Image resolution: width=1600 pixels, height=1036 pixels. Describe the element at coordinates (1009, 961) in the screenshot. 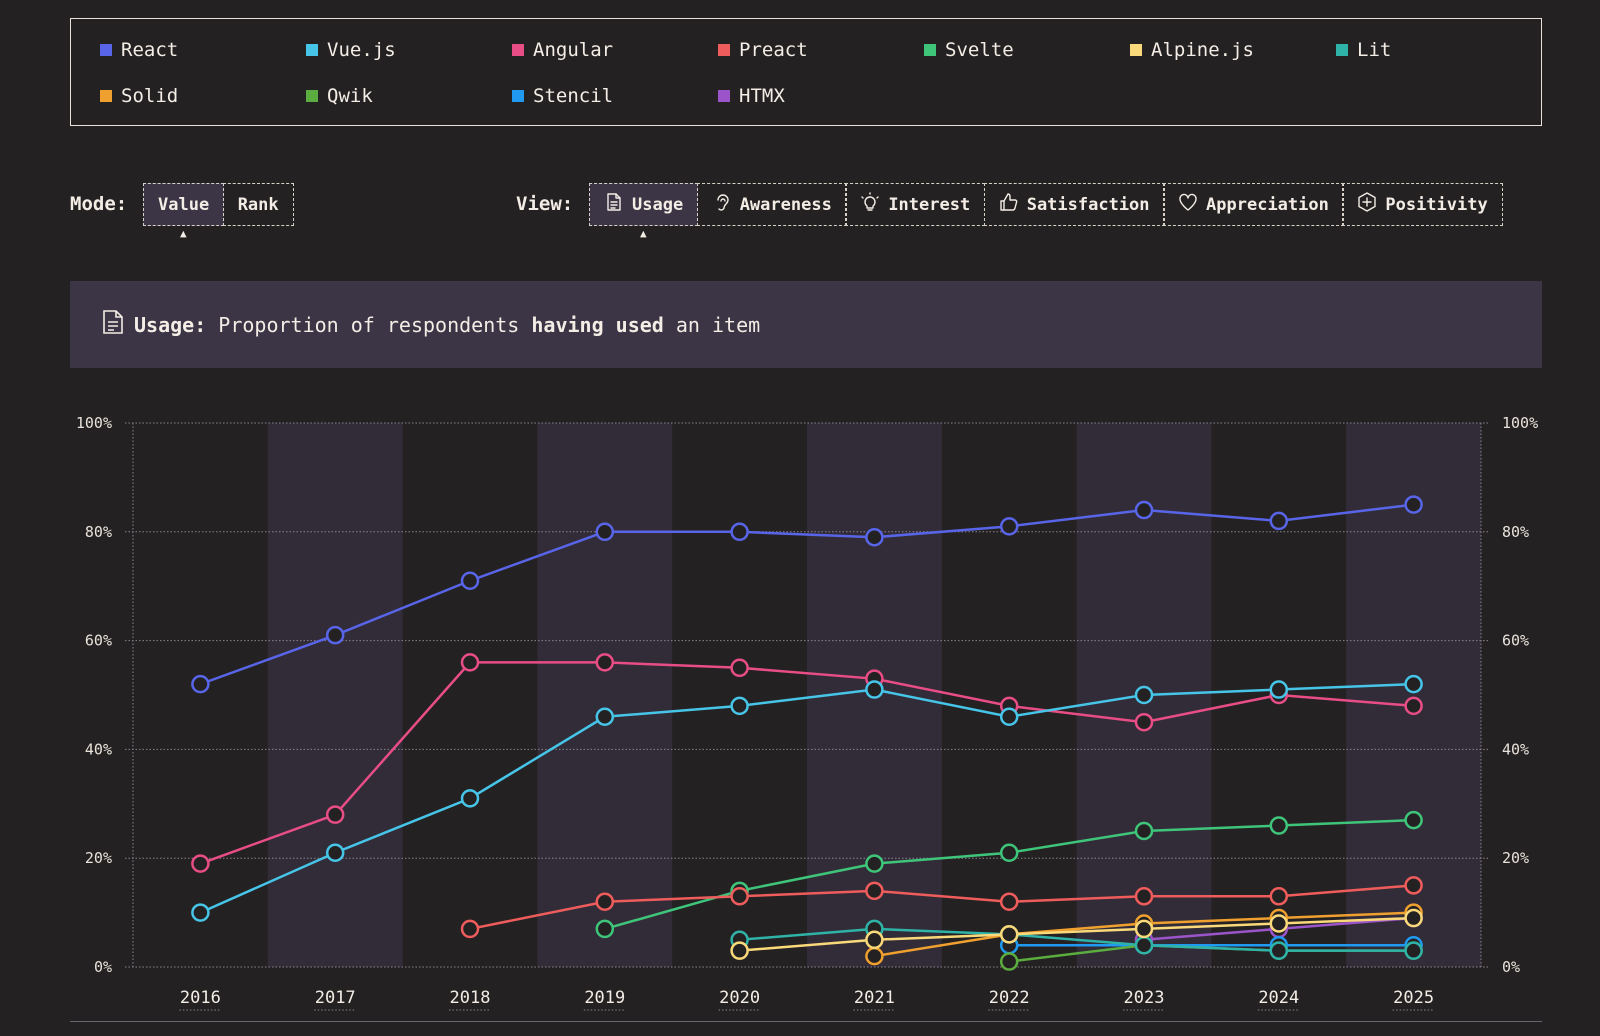

I see `data-point-qwik` at that location.